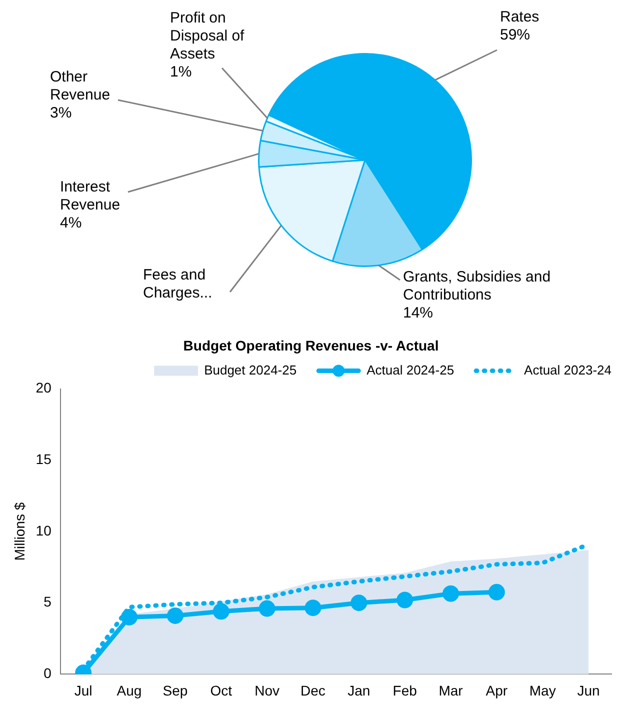 The image size is (630, 708). What do you see at coordinates (48, 673) in the screenshot?
I see `y-tick-label: 0` at bounding box center [48, 673].